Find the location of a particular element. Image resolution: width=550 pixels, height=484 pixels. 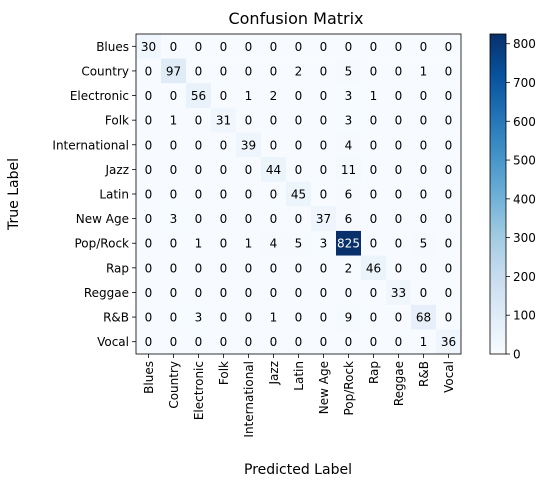

colorbar-tick-label: 100 is located at coordinates (524, 316).